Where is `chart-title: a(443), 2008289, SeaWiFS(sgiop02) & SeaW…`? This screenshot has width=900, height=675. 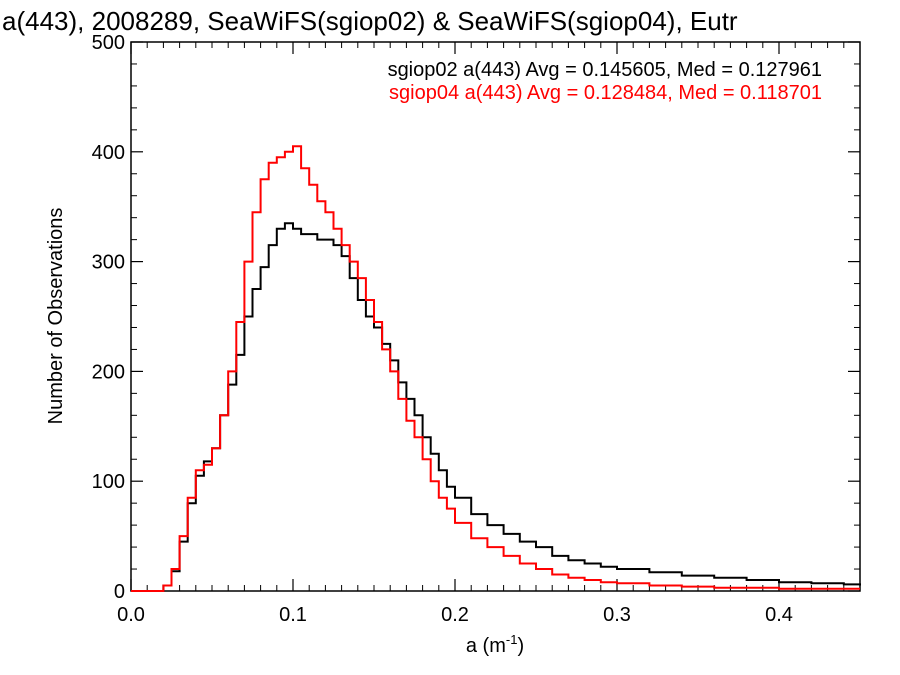
chart-title: a(443), 2008289, SeaWiFS(sgiop02) & SeaW… is located at coordinates (370, 21).